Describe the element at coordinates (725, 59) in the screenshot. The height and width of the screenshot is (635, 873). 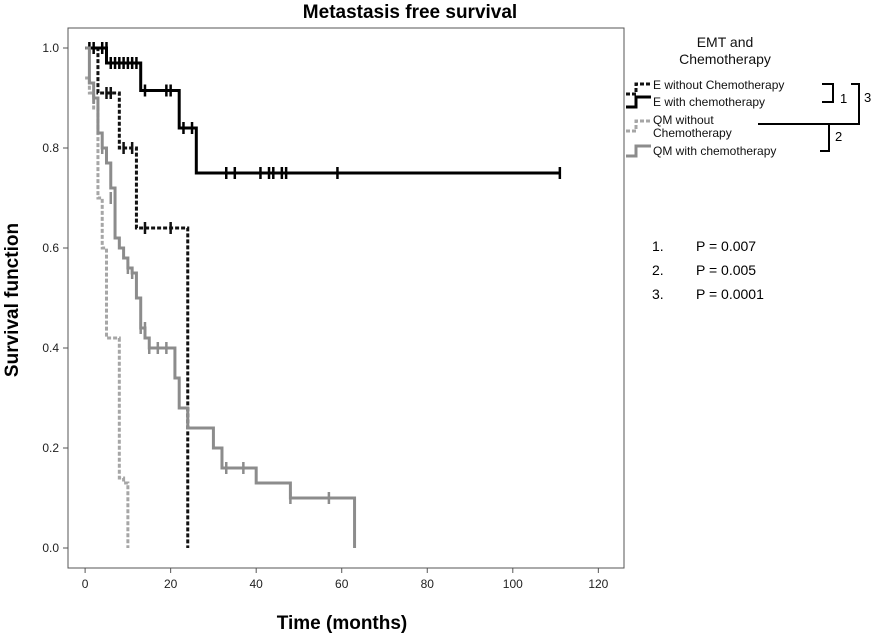
I see `legend-title-line-2: Chemotherapy` at that location.